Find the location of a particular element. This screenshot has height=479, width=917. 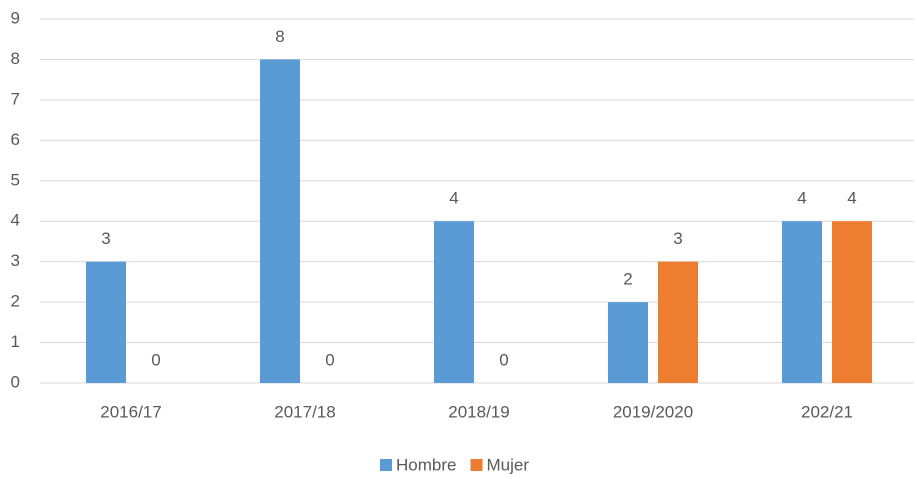

y-tick-label: 0 is located at coordinates (15, 381).